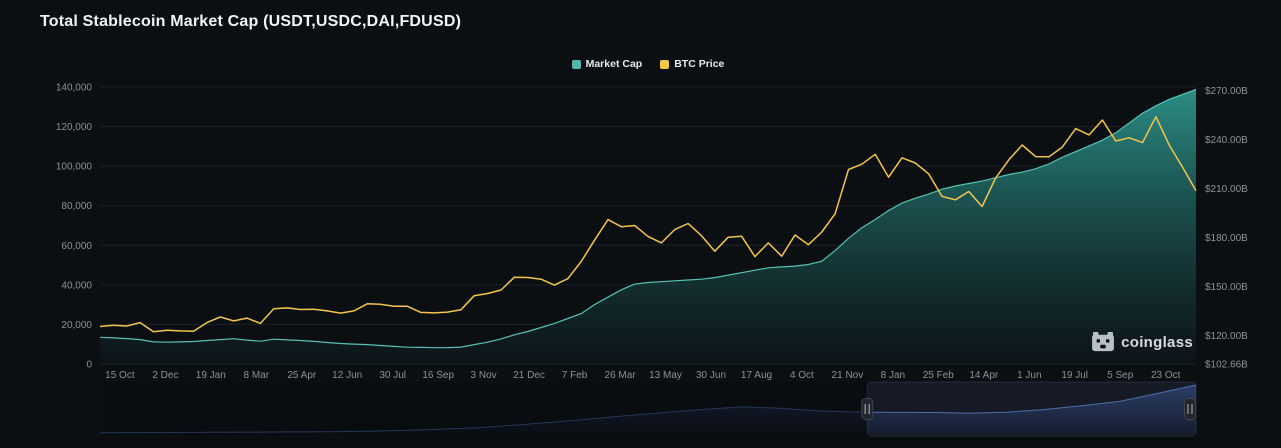  Describe the element at coordinates (165, 375) in the screenshot. I see `x-axis-tick-label: 2 Dec` at that location.